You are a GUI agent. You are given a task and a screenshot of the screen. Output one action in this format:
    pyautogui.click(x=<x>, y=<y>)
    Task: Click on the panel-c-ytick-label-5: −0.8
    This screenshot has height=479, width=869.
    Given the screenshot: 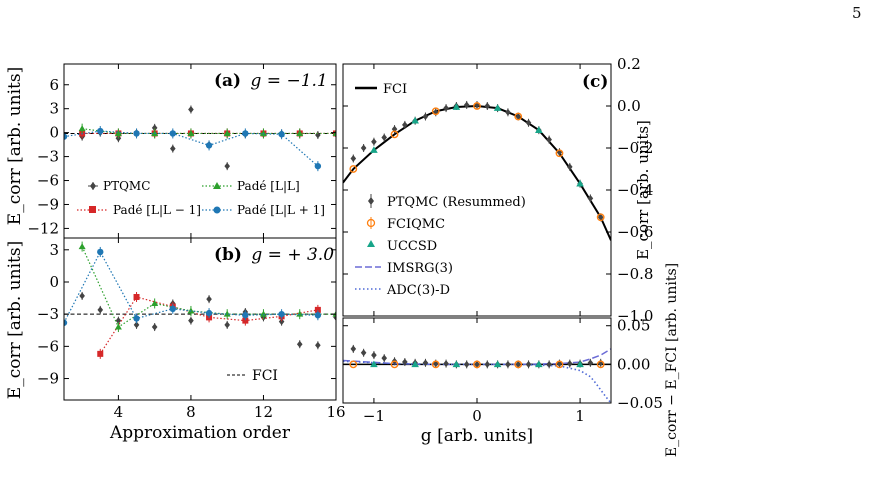 What is the action you would take?
    pyautogui.click(x=635, y=274)
    